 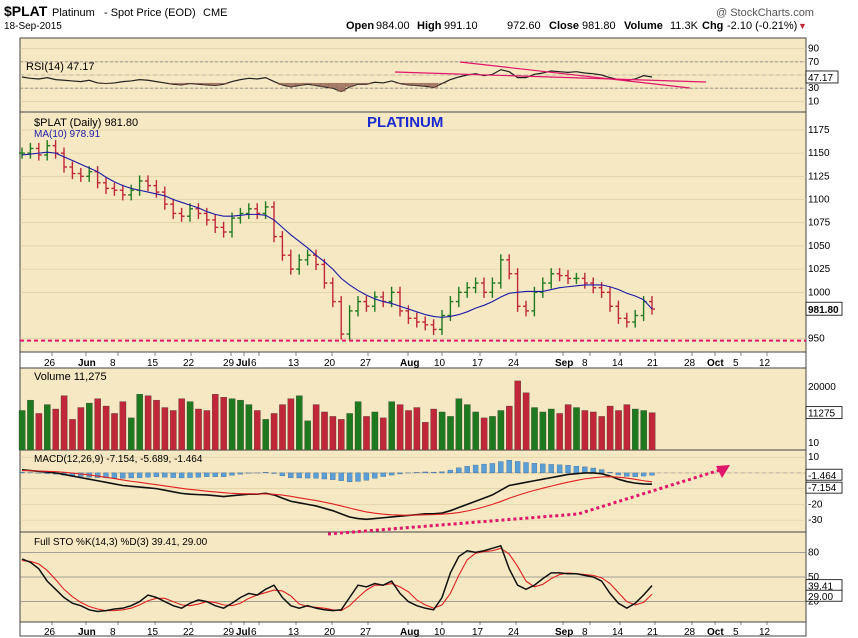 What do you see at coordinates (121, 542) in the screenshot?
I see `sto-legend: Full STO %K(14,3) %D(3) 39.41, 29.00` at bounding box center [121, 542].